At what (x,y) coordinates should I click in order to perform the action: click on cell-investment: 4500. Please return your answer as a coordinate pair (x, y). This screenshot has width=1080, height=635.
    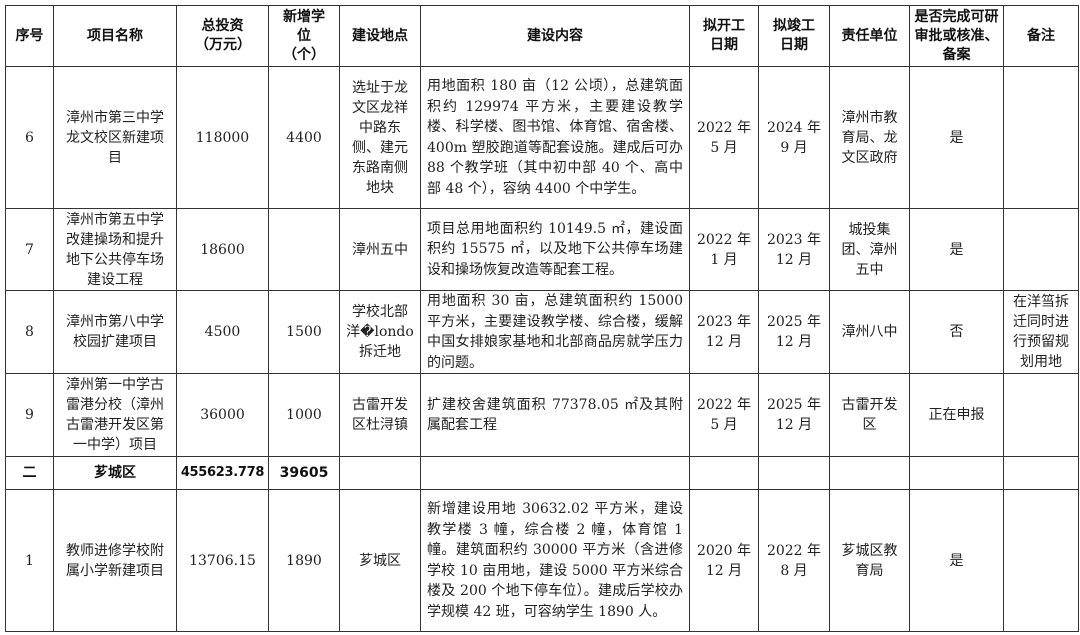
    Looking at the image, I should click on (222, 332).